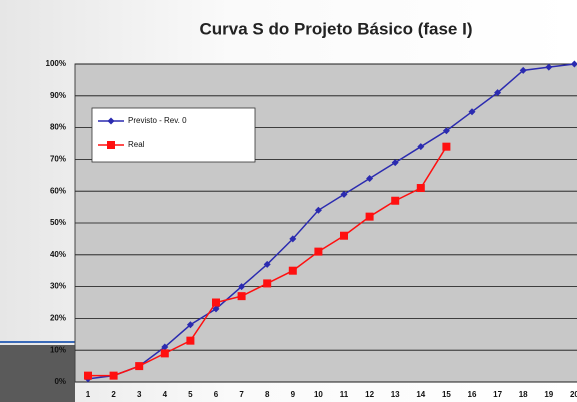 The height and width of the screenshot is (402, 577). Describe the element at coordinates (165, 394) in the screenshot. I see `x-tick-label: 4` at that location.